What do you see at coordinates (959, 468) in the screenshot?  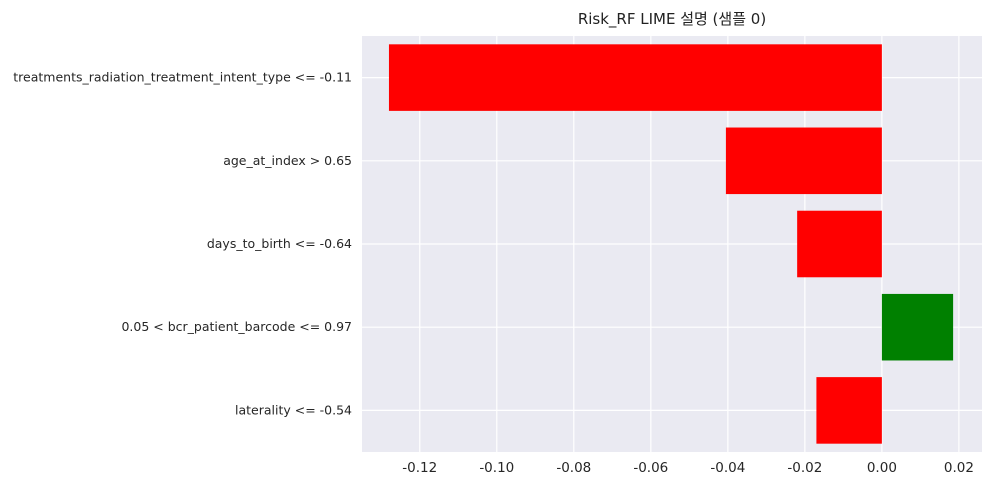 I see `x-tick-label: 0.02` at bounding box center [959, 468].